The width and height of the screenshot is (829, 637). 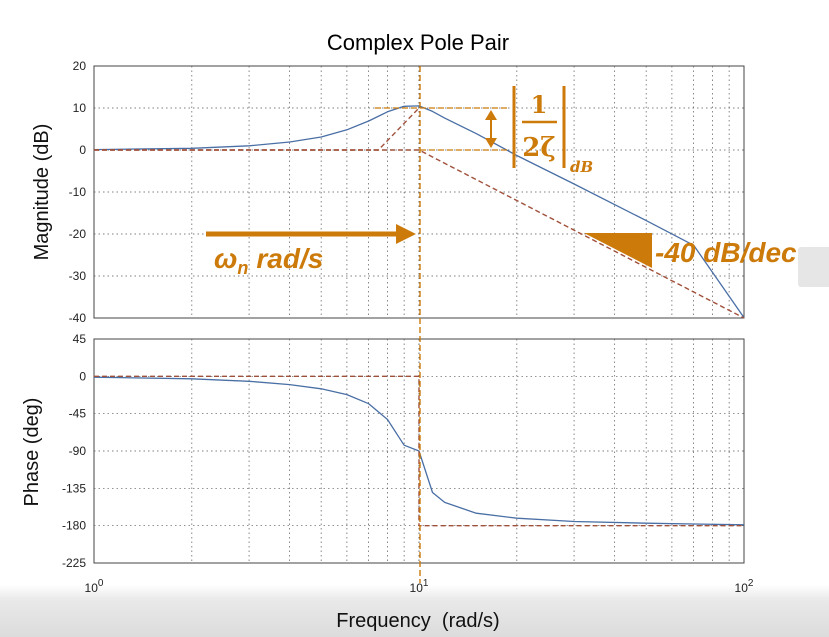 I want to click on phase-y-tick-label: 45, so click(x=80, y=339).